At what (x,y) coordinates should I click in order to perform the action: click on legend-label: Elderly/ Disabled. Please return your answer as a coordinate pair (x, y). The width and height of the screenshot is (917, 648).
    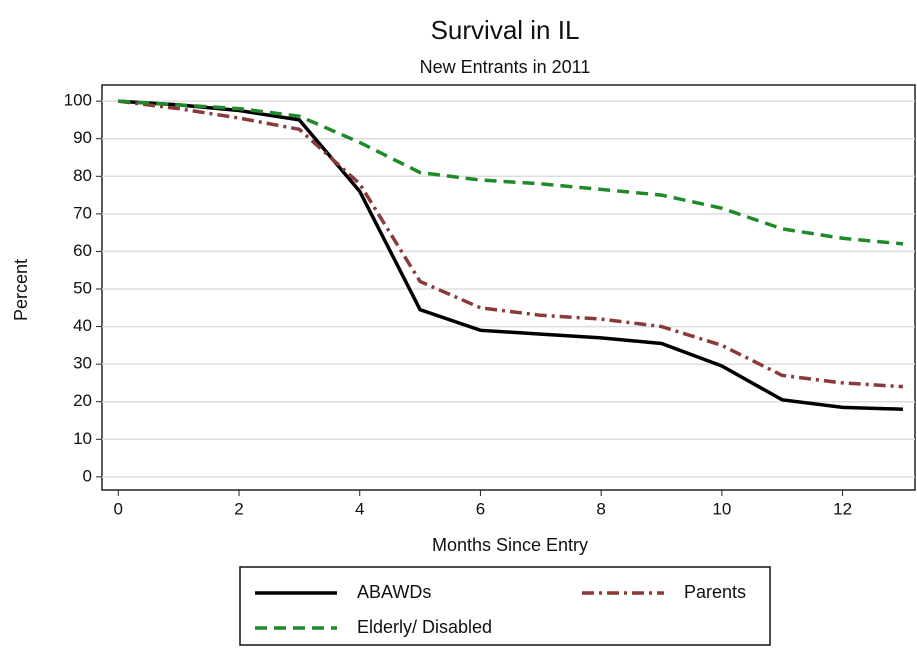
    Looking at the image, I should click on (424, 627).